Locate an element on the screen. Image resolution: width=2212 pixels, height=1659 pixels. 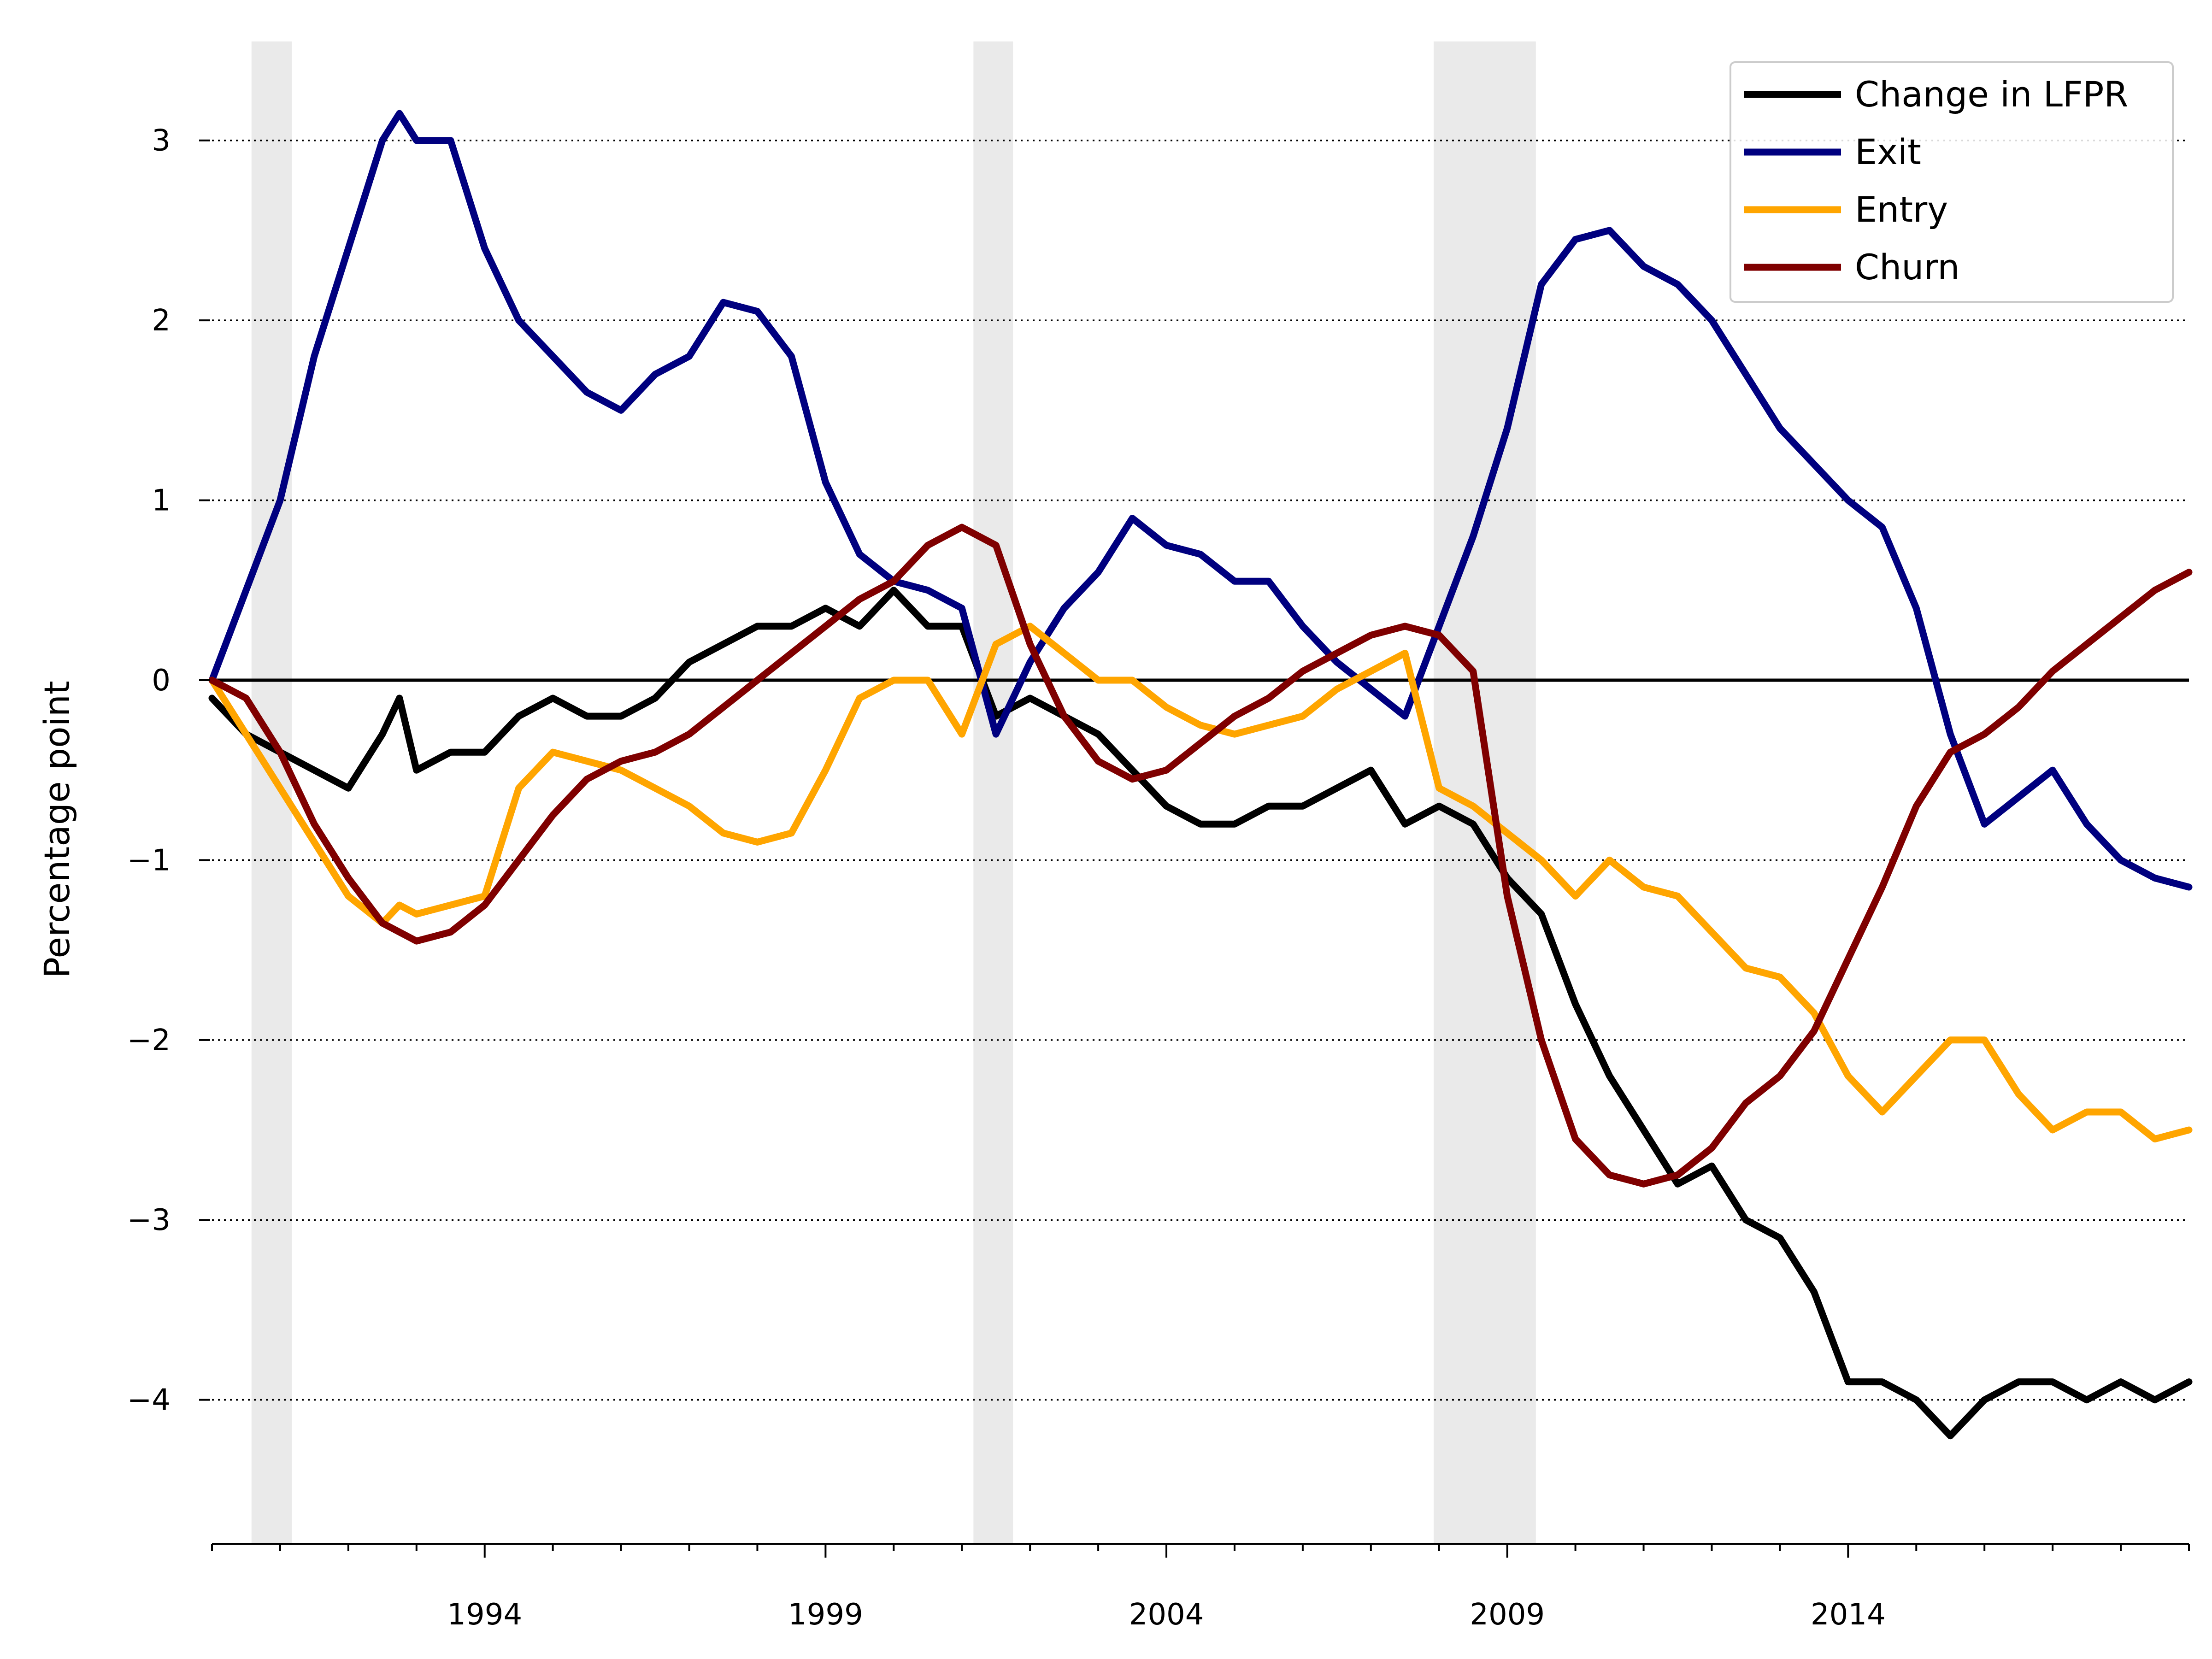
y-tick-label-0: 3 is located at coordinates (161, 141).